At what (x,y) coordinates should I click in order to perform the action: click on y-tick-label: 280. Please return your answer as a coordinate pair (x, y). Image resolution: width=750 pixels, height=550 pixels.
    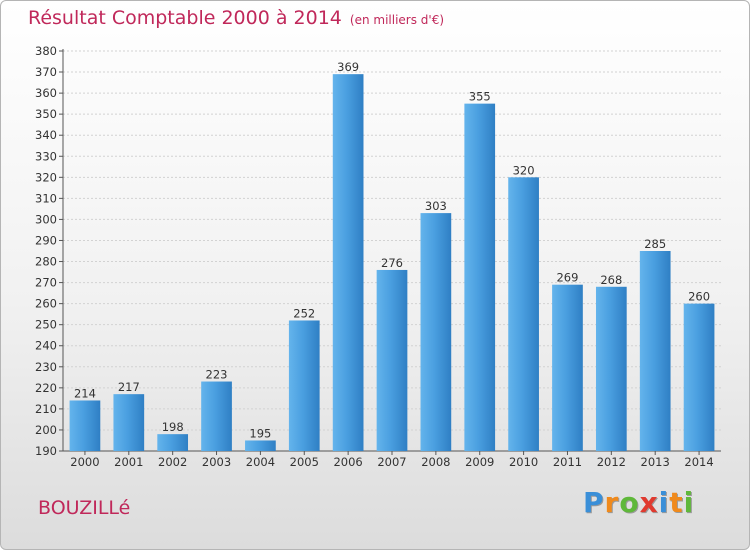
    Looking at the image, I should click on (46, 262).